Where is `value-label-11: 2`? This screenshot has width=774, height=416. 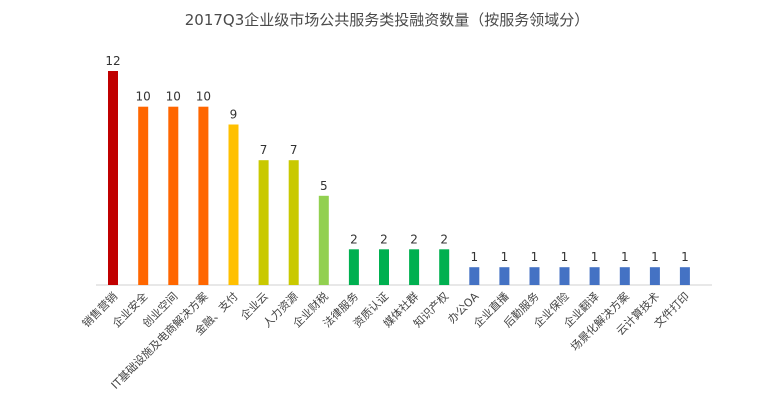
value-label-11: 2 is located at coordinates (414, 239).